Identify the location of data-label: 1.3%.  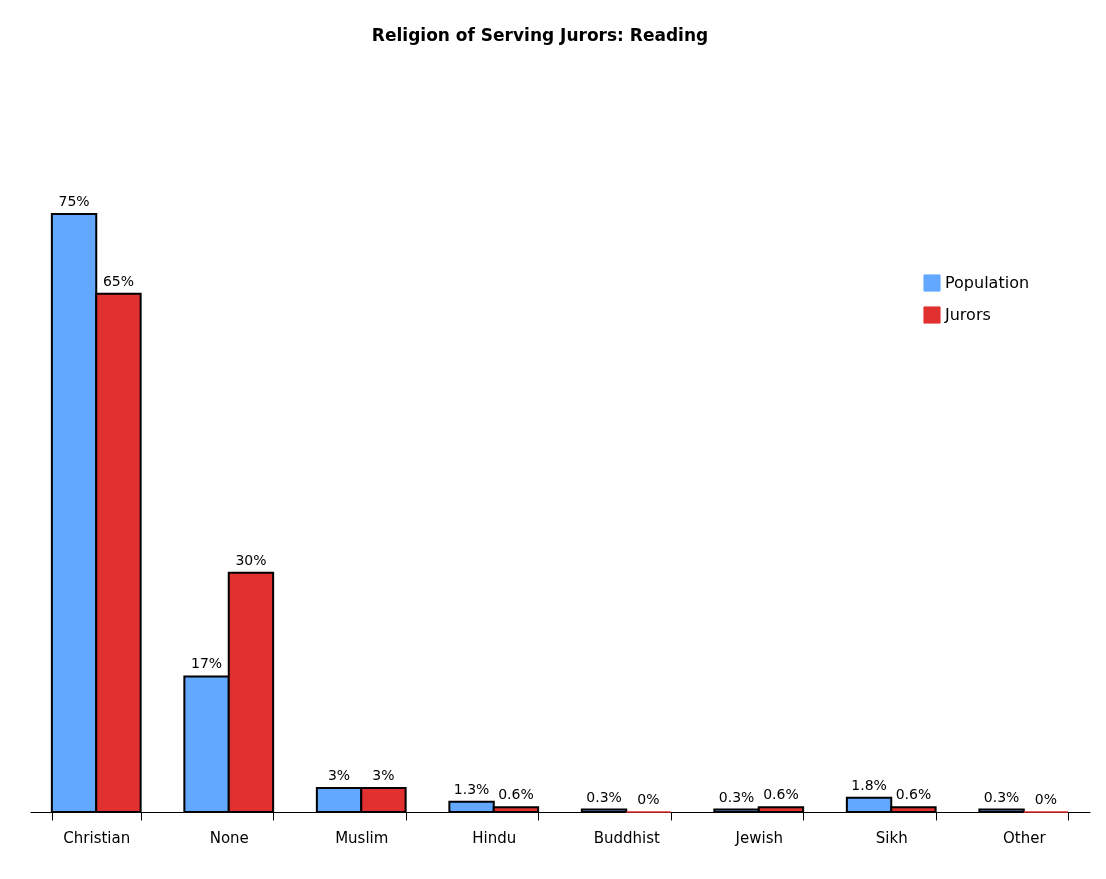
(471, 788).